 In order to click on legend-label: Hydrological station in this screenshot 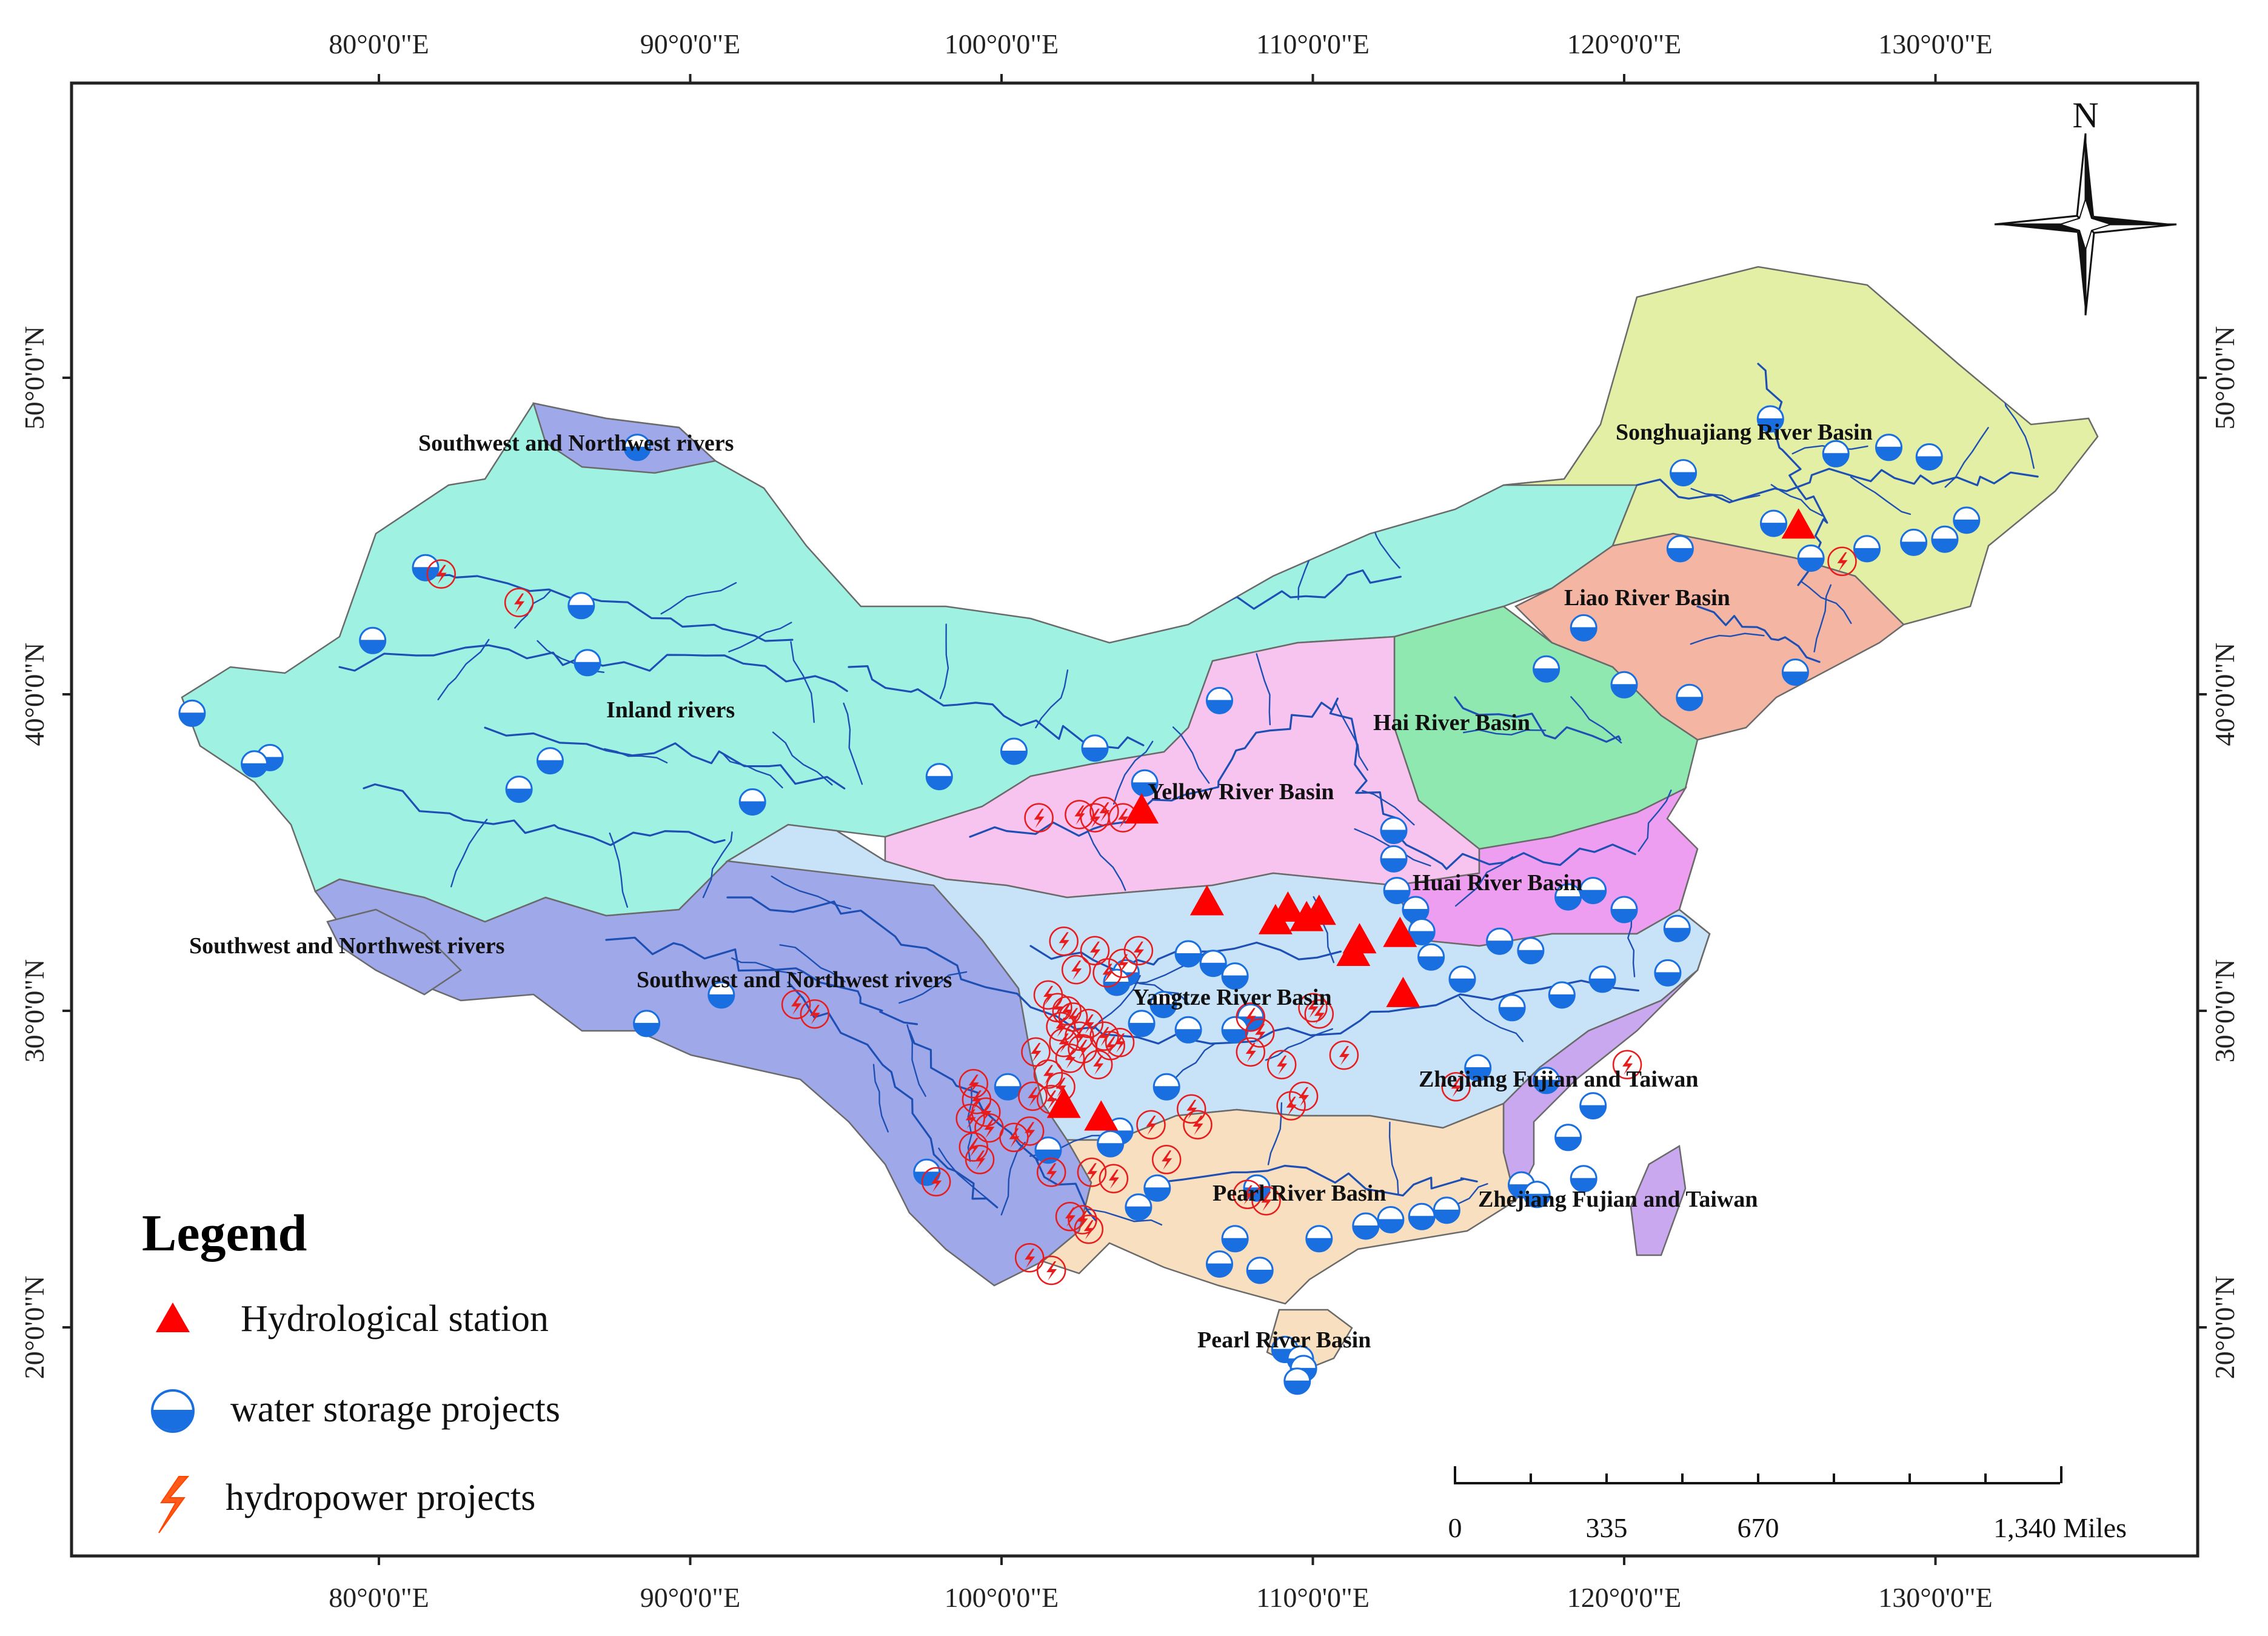, I will do `click(395, 1318)`.